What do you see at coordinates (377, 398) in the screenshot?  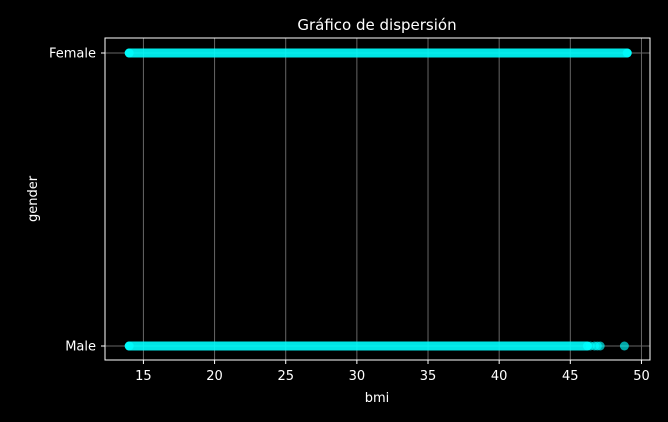 I see `x-axis-label: bmi` at bounding box center [377, 398].